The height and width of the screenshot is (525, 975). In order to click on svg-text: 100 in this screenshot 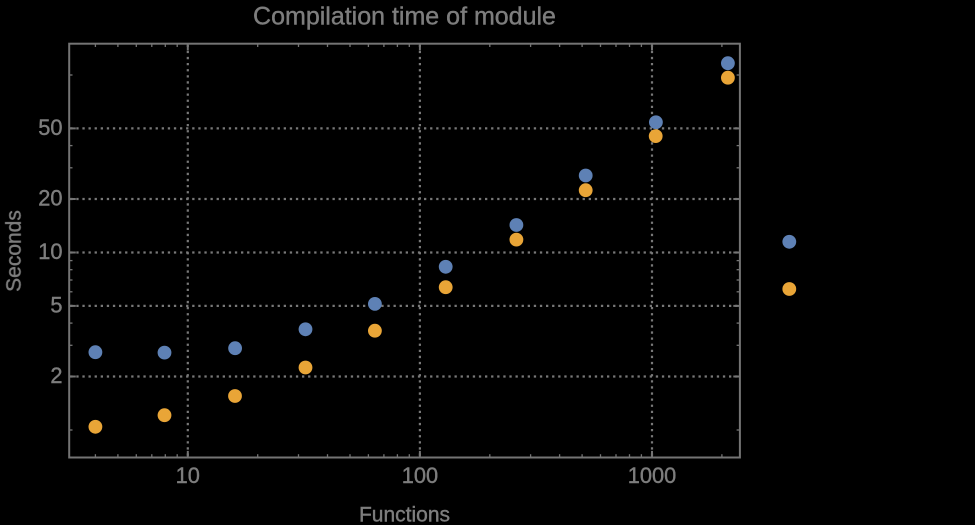, I will do `click(420, 475)`.